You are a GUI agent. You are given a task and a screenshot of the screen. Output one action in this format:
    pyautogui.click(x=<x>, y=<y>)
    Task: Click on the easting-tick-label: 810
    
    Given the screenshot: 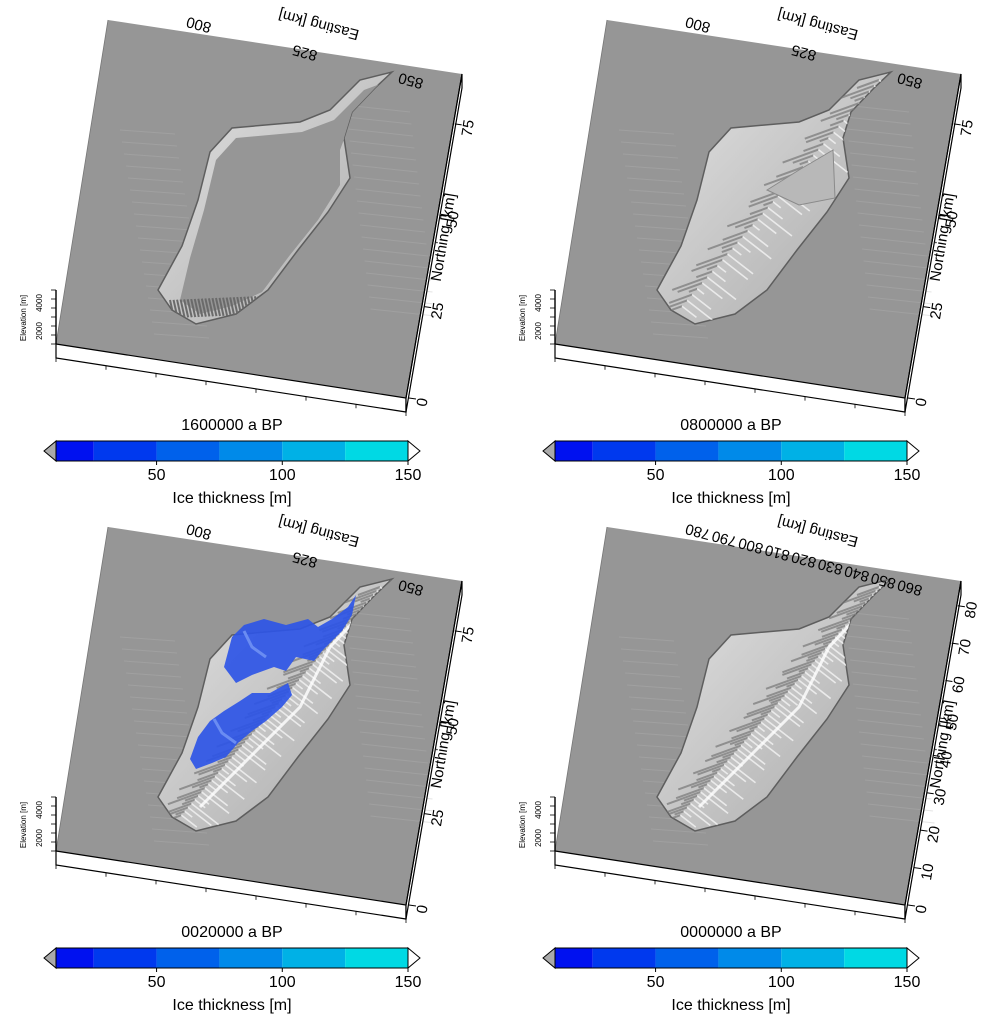 What is the action you would take?
    pyautogui.click(x=777, y=552)
    